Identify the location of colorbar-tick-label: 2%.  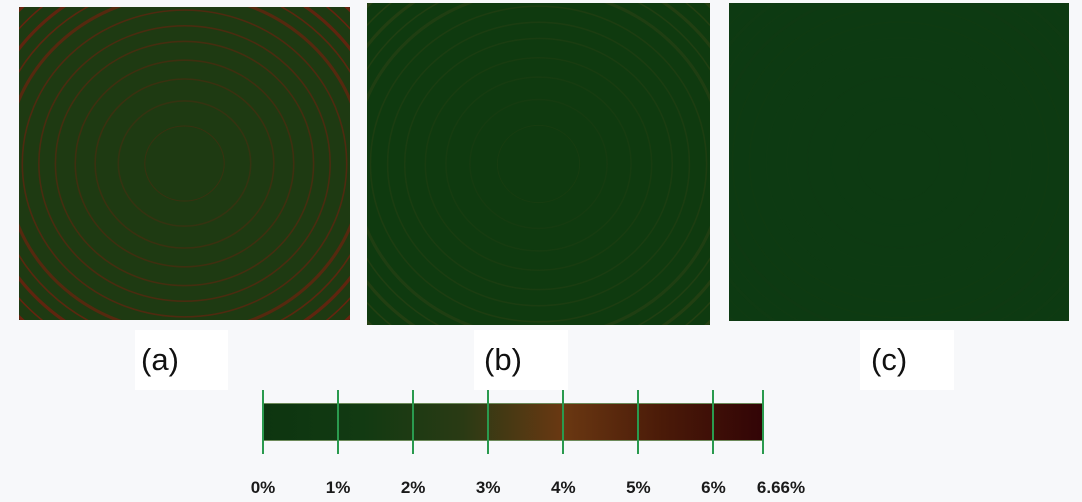
(413, 487).